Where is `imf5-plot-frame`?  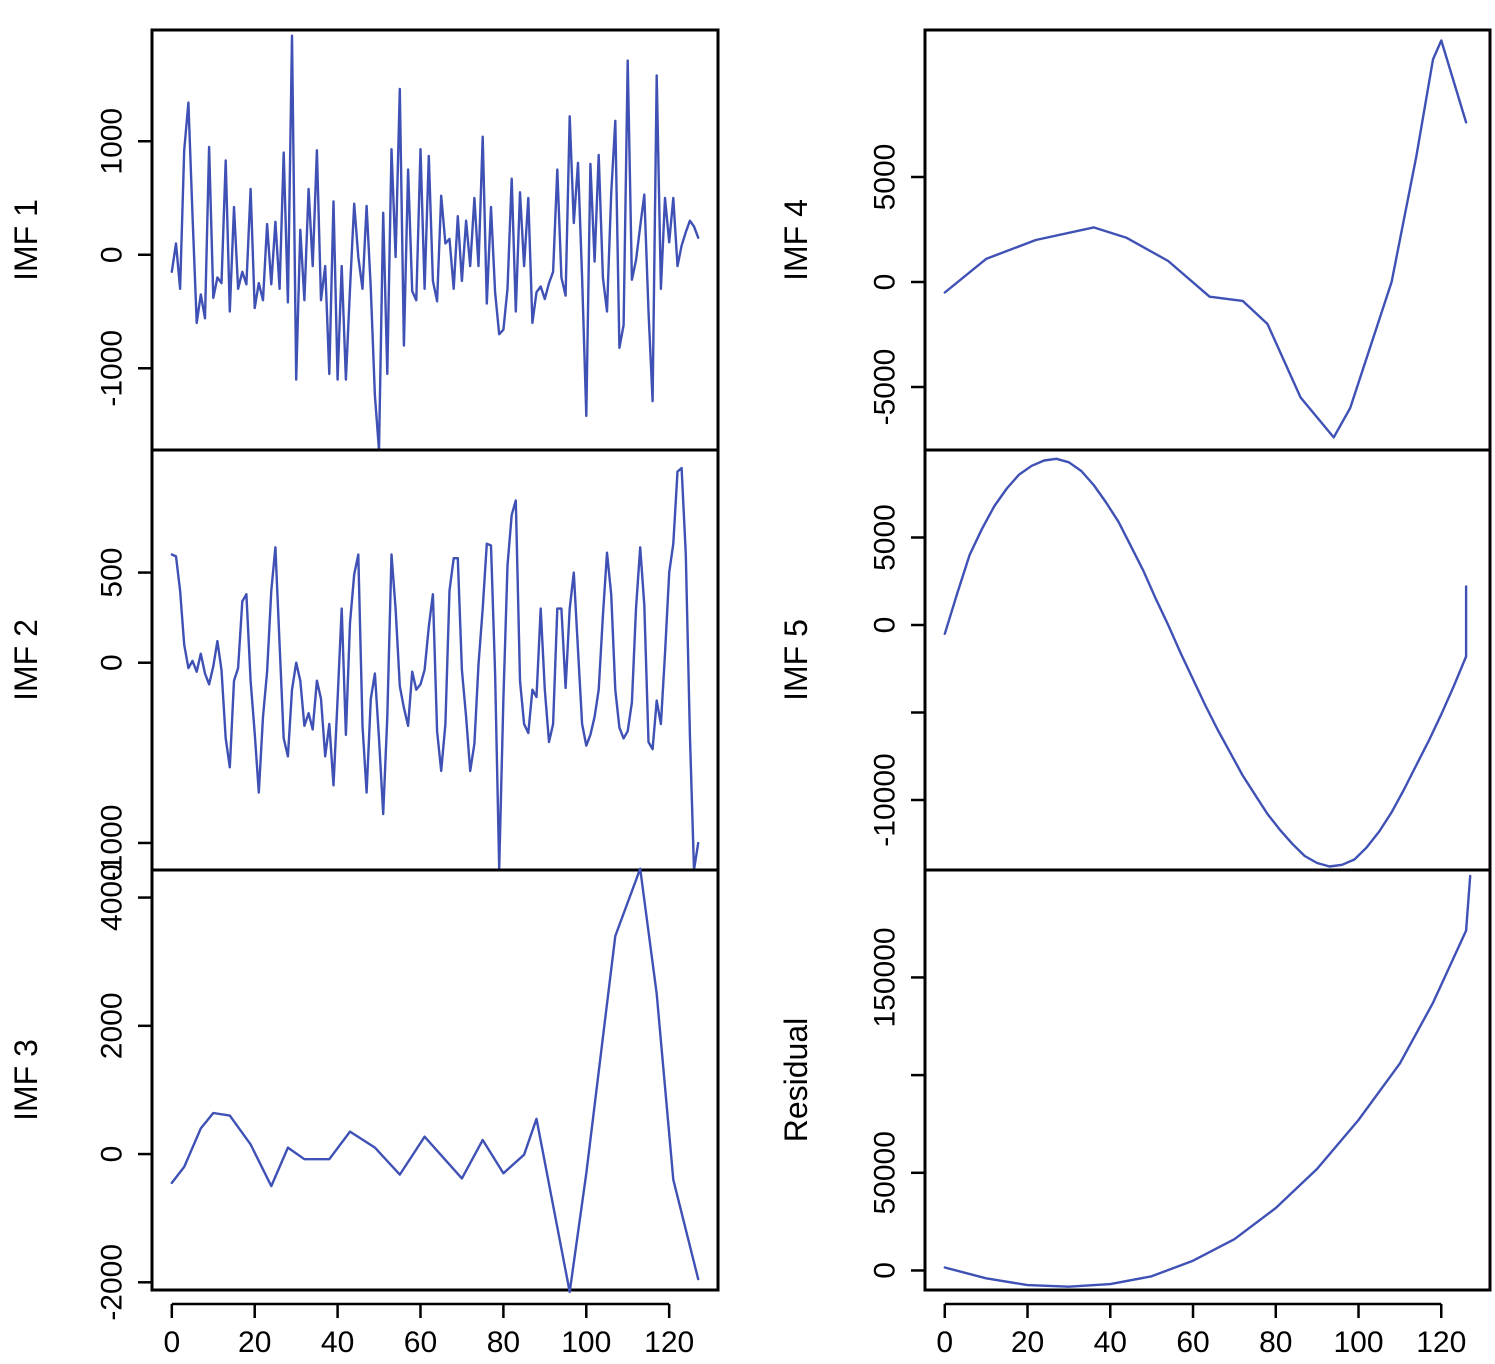
imf5-plot-frame is located at coordinates (1207, 660).